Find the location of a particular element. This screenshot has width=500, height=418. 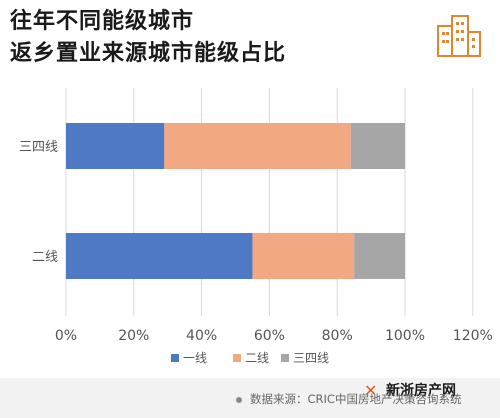

x-tick-label: 100% is located at coordinates (405, 336).